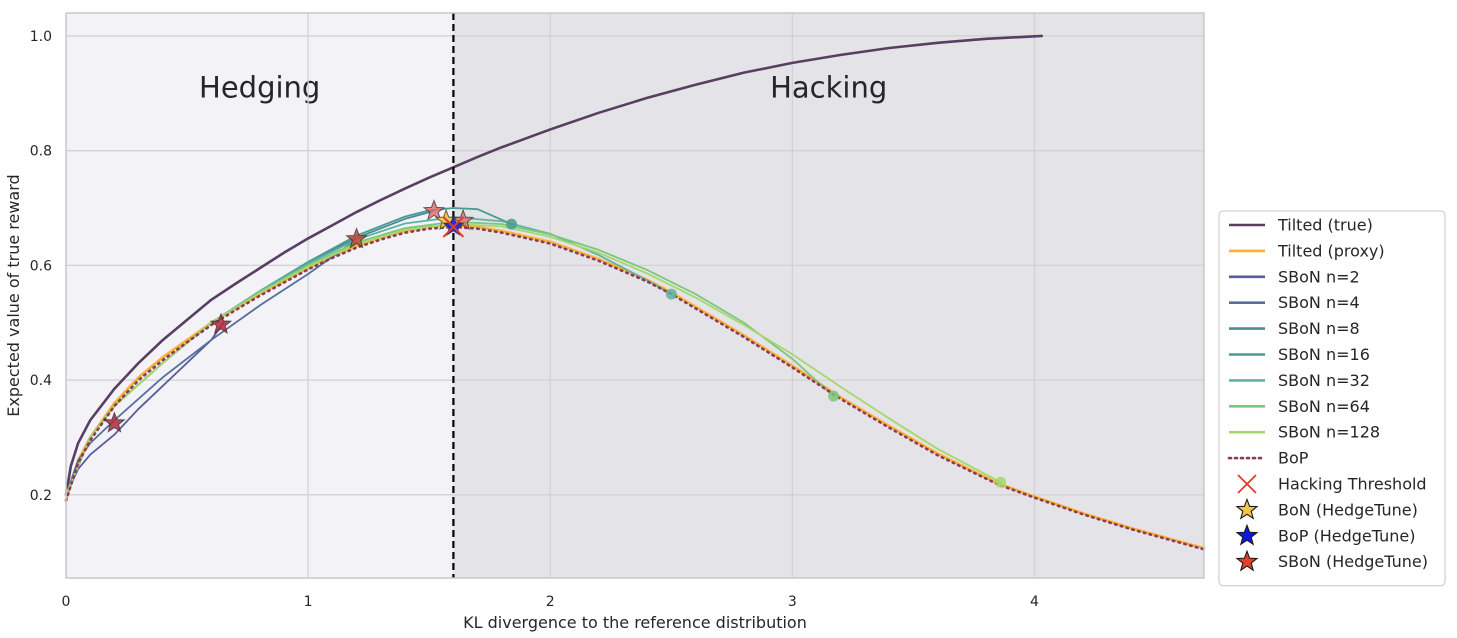  What do you see at coordinates (1247, 560) in the screenshot?
I see `legend-swatch-sbon-hedgetune` at bounding box center [1247, 560].